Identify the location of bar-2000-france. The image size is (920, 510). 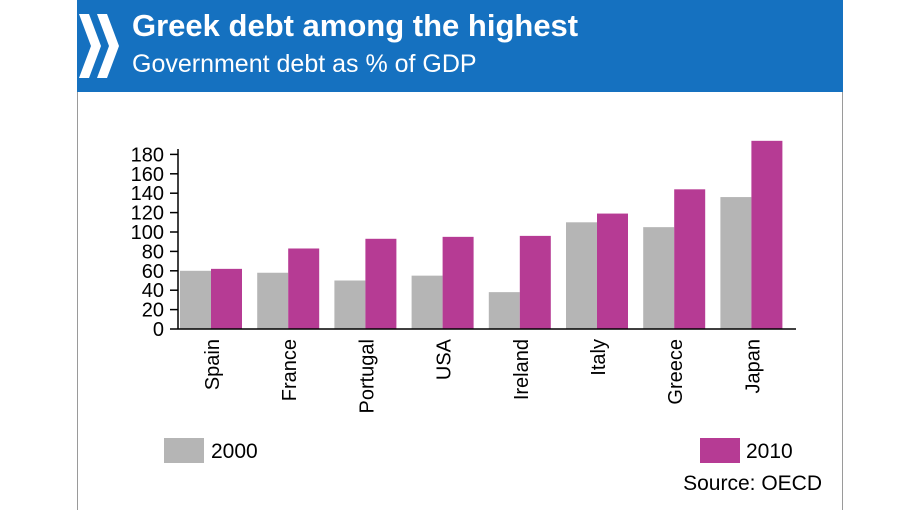
(273, 300).